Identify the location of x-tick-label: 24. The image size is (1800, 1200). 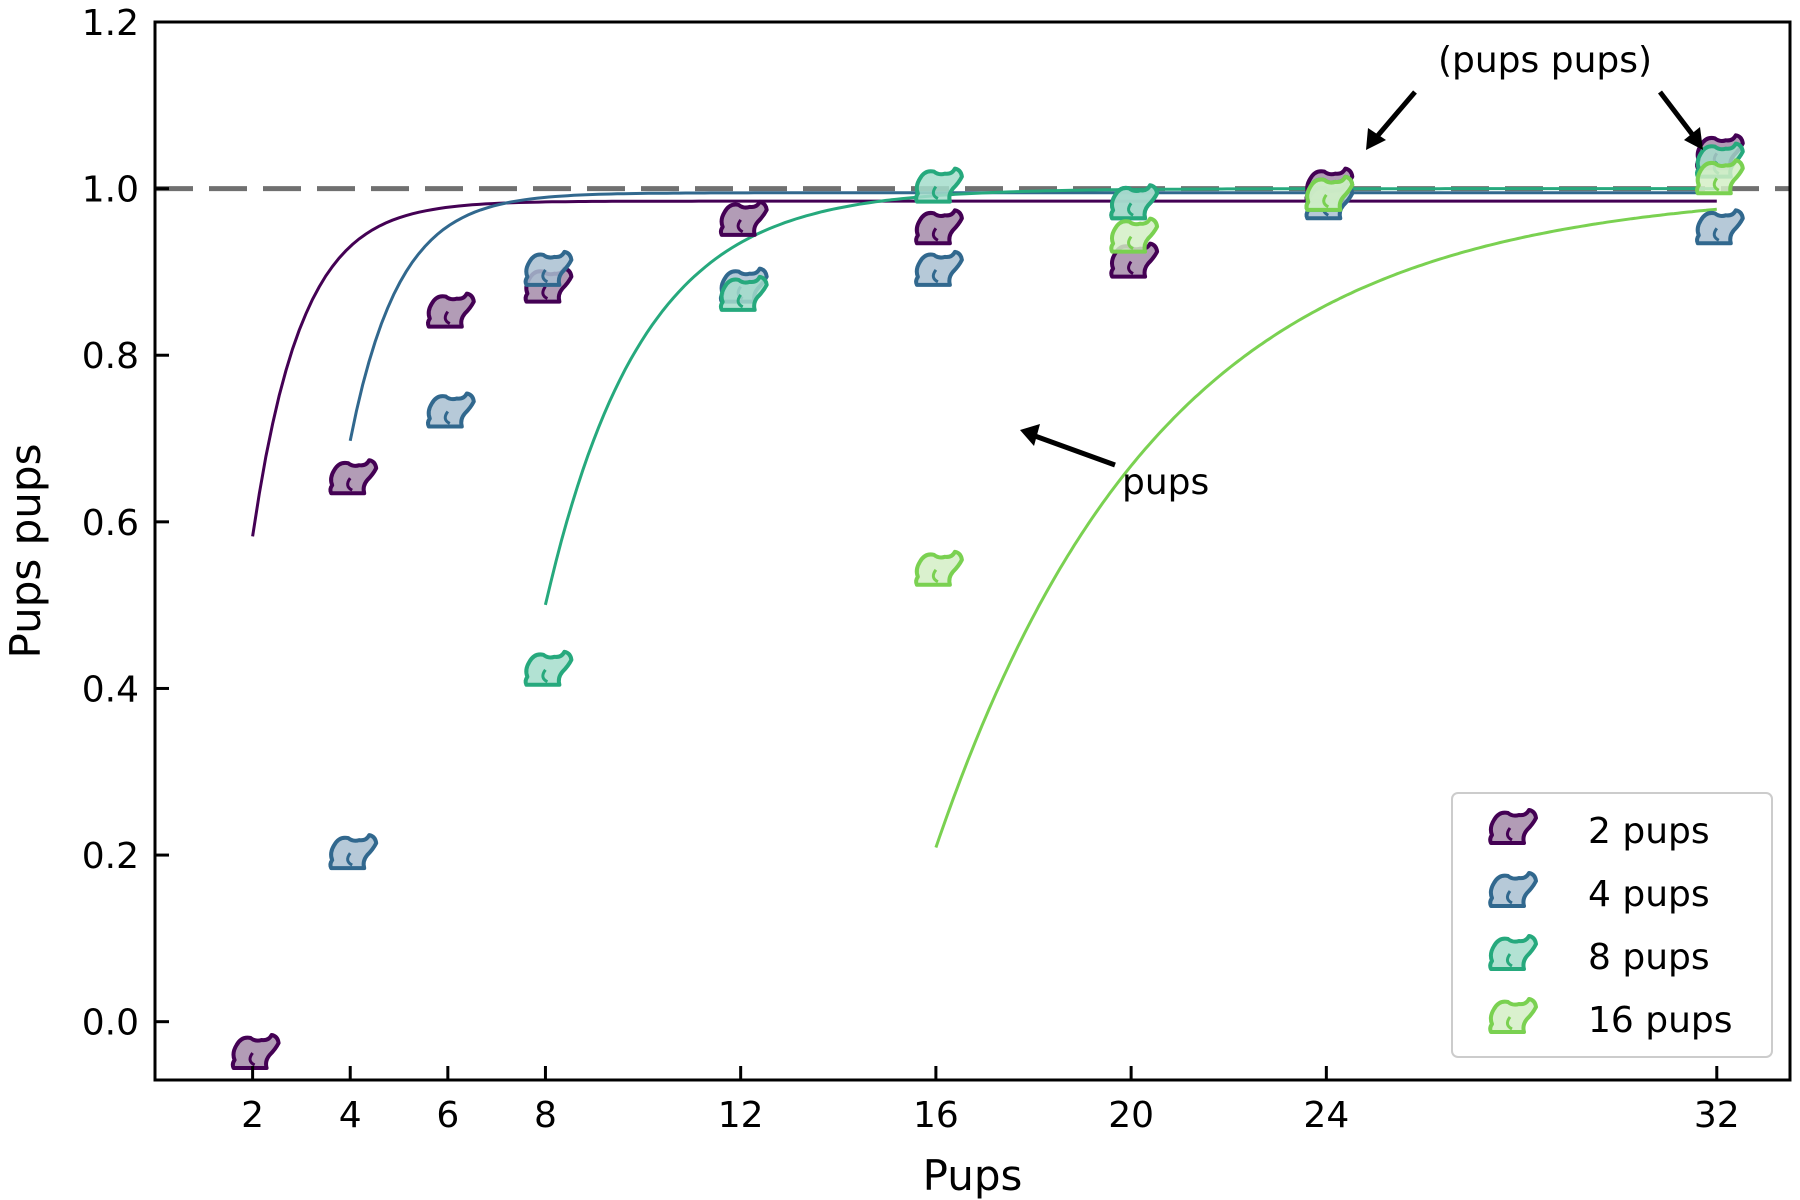
(1326, 1115).